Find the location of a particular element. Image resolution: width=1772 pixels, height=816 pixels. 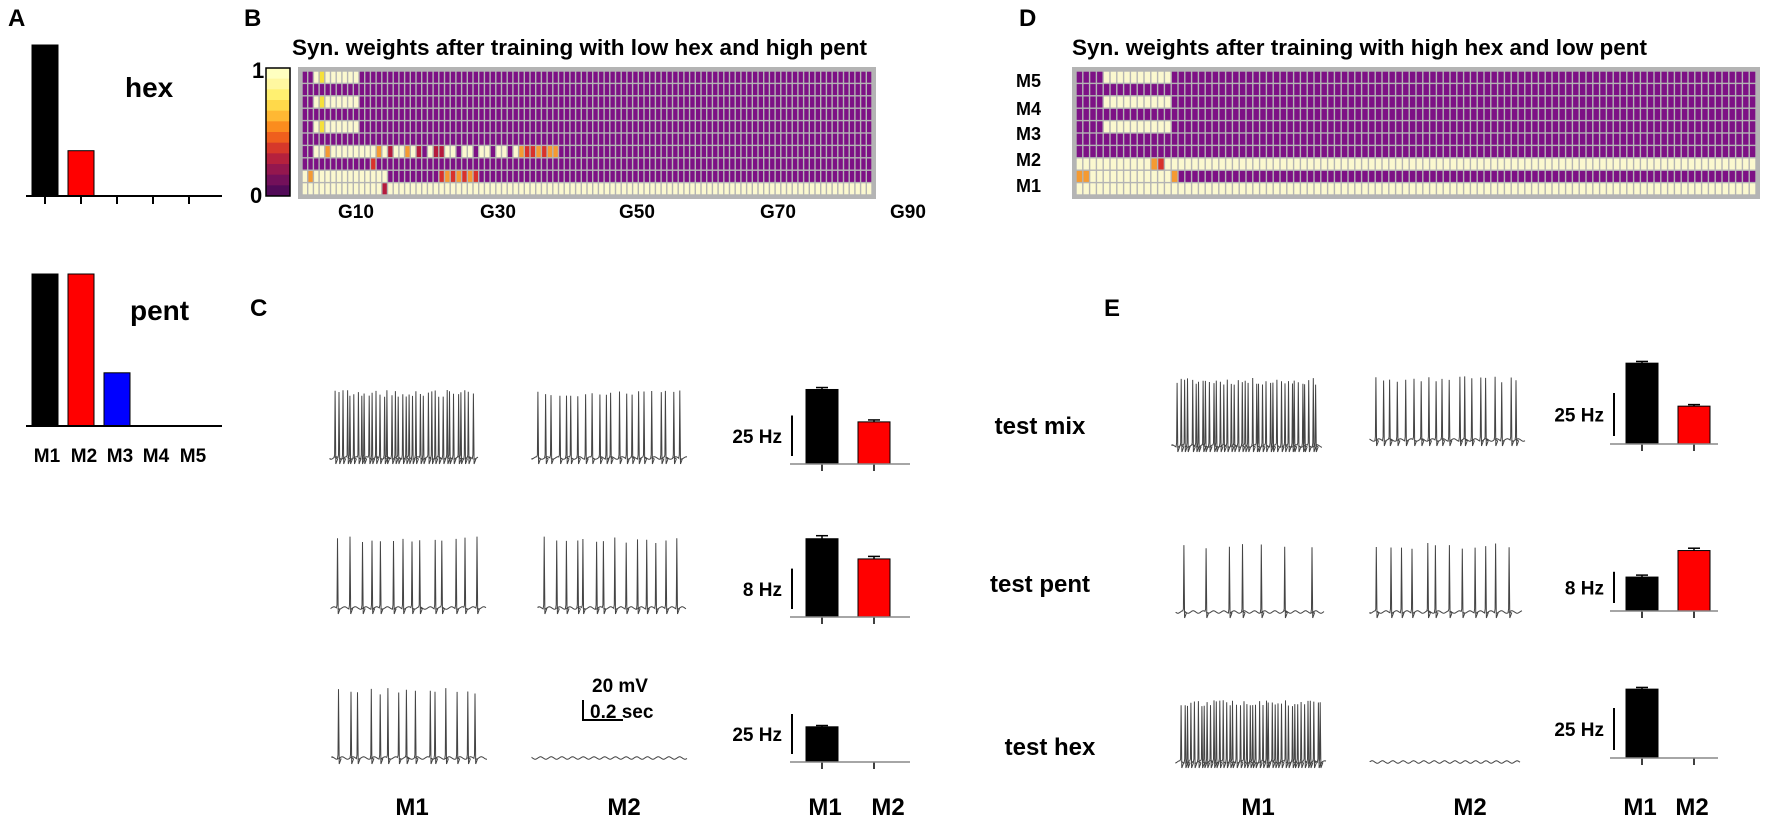

a-pent-bar-chart is located at coordinates (124, 350).